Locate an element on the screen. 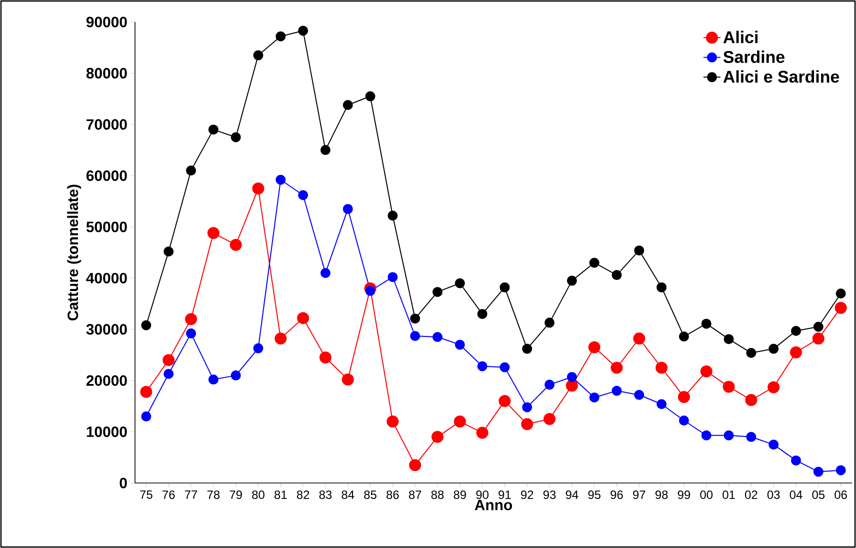  x-tick-label: 94 is located at coordinates (572, 494).